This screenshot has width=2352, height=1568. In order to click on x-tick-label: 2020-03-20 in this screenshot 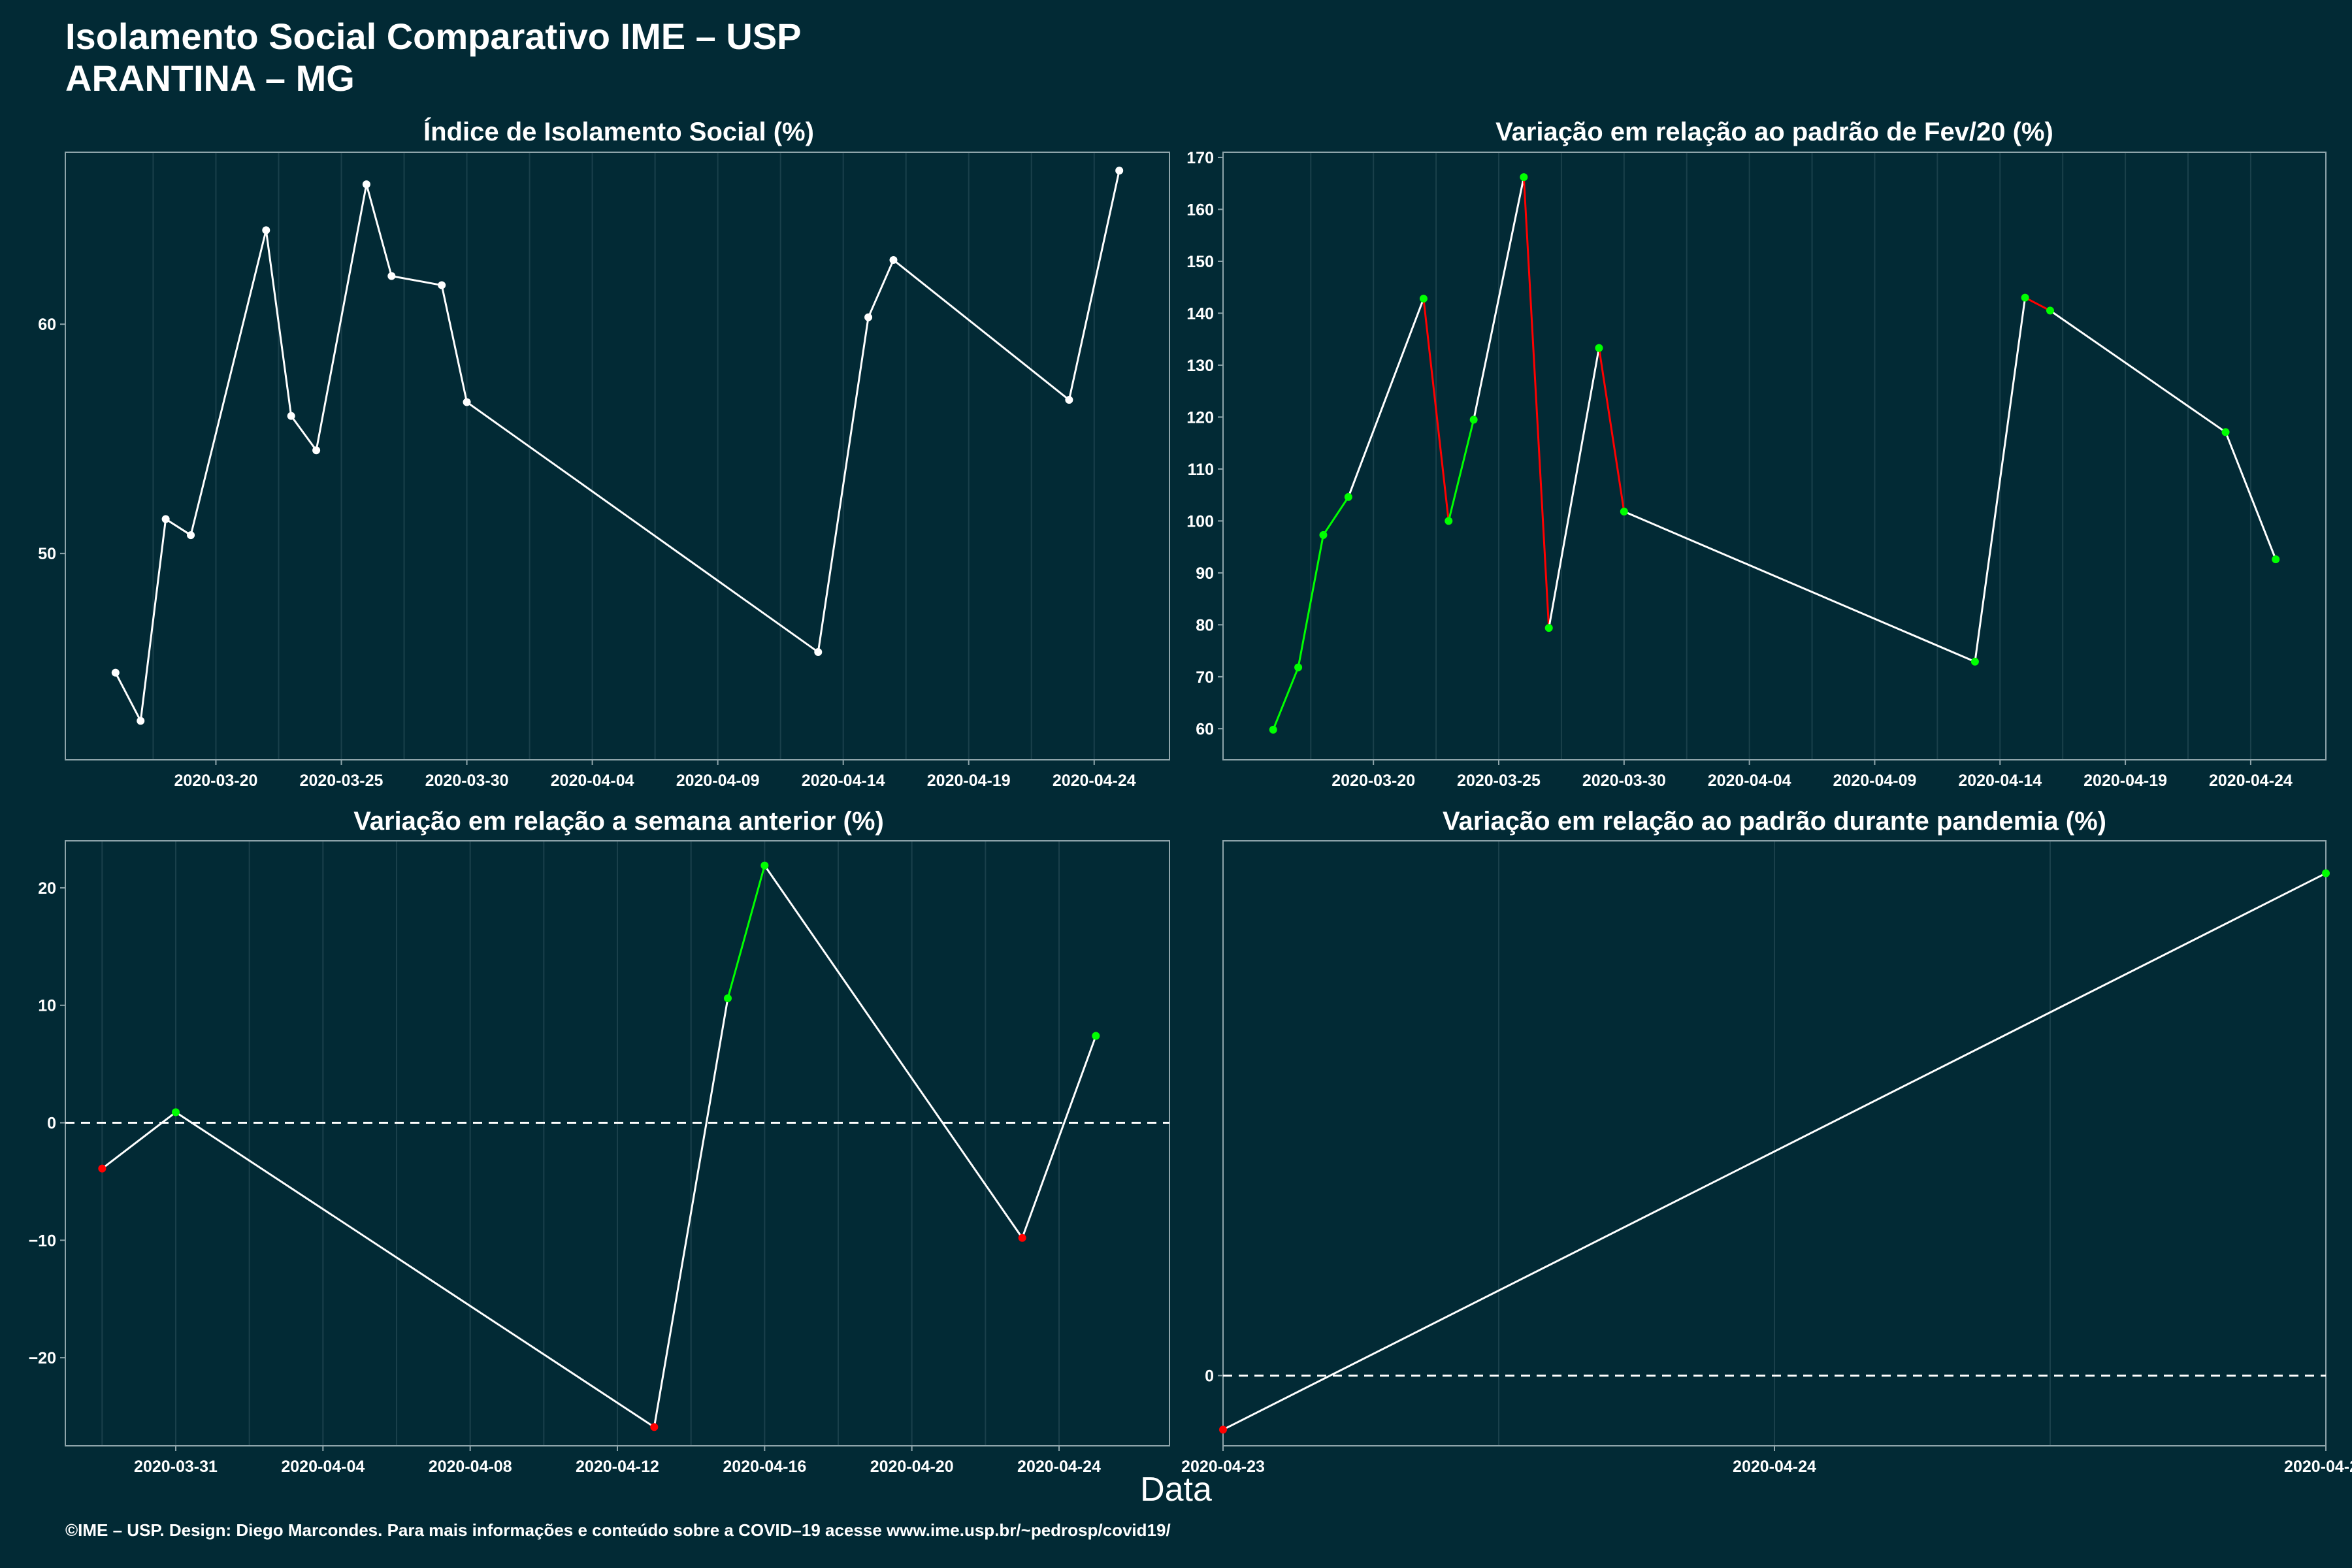, I will do `click(216, 781)`.